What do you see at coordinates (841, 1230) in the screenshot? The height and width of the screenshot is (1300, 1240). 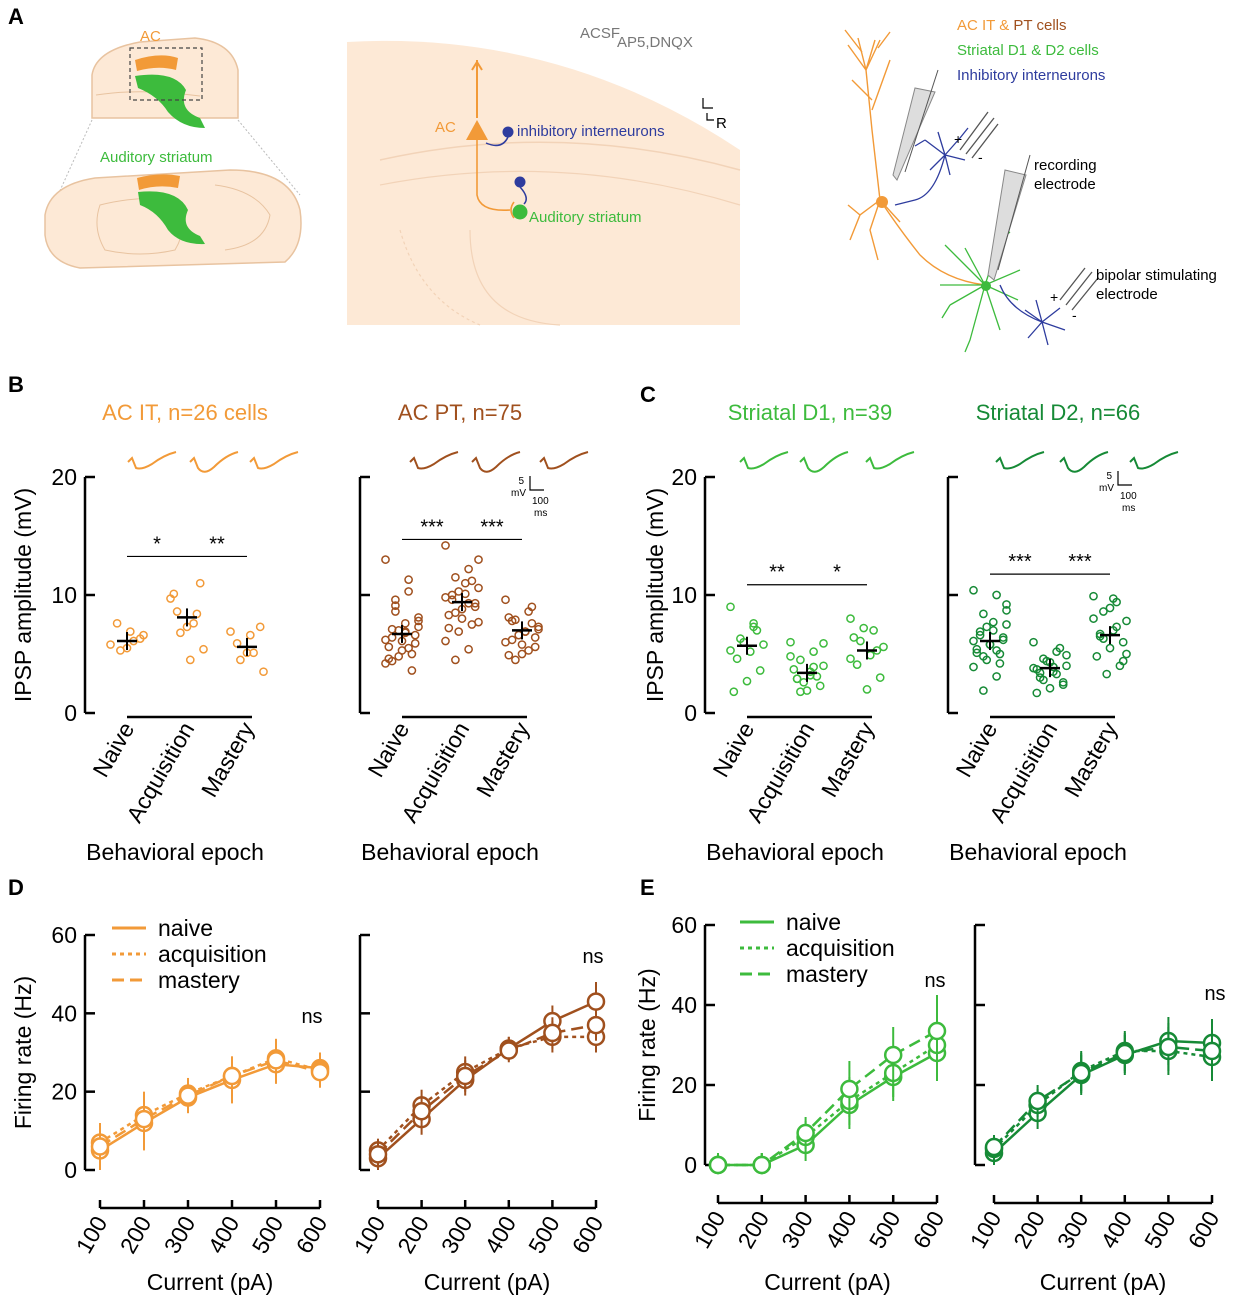 I see `x-tick-label: 400` at bounding box center [841, 1230].